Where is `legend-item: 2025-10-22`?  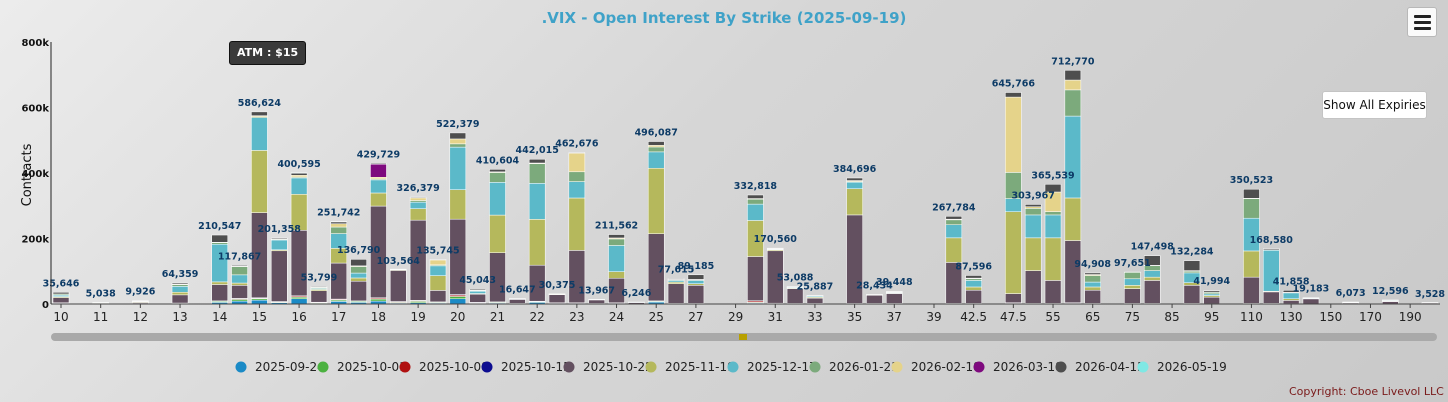 legend-item: 2025-10-22 is located at coordinates (608, 367).